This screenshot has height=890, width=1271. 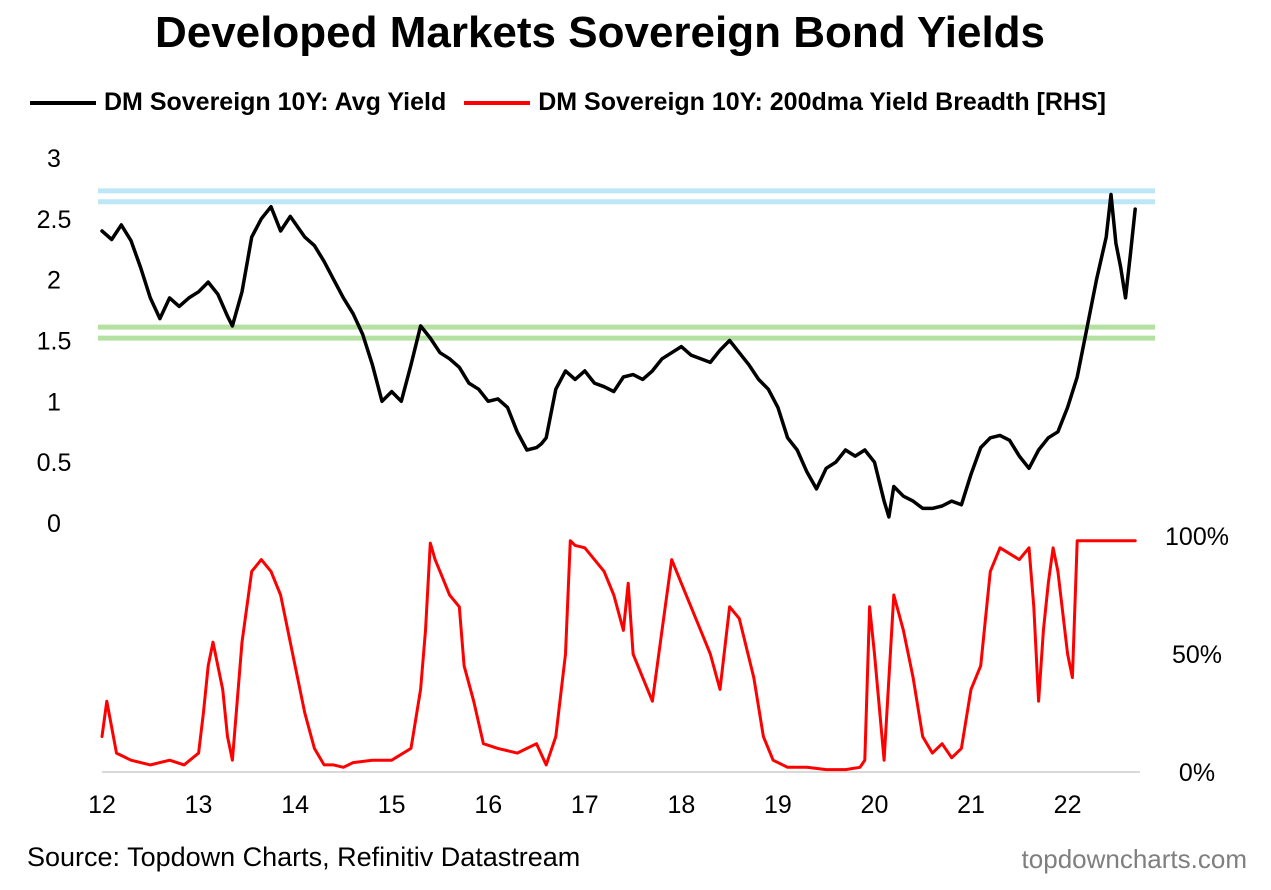 I want to click on right-axis-tick-label: 50%, so click(x=1197, y=655).